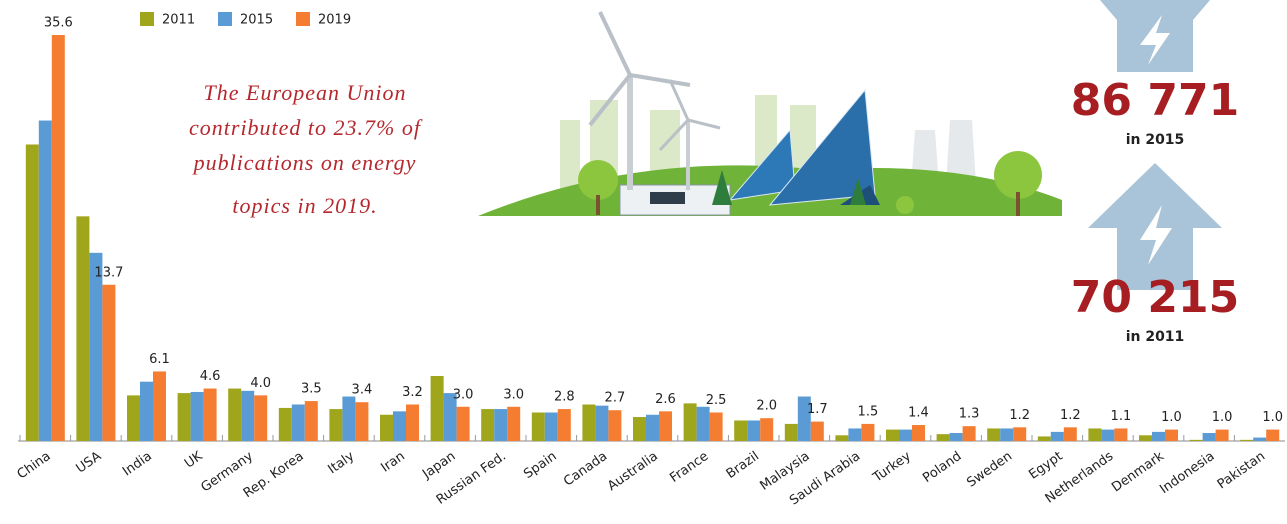 This screenshot has height=524, width=1287. What do you see at coordinates (341, 463) in the screenshot?
I see `x-tick-label: Italy` at bounding box center [341, 463].